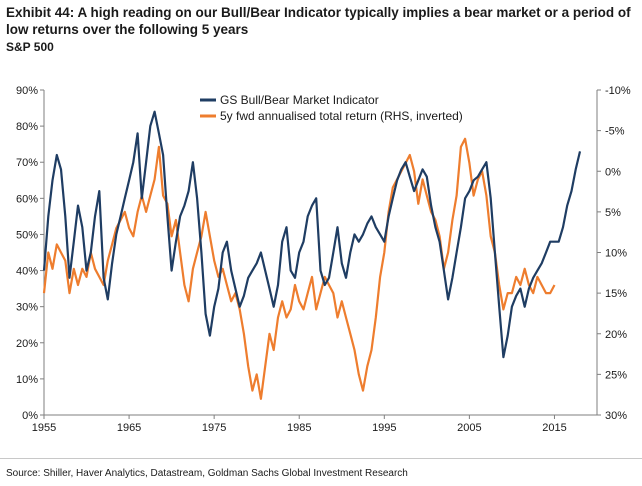 Image resolution: width=642 pixels, height=486 pixels. I want to click on y-left-tick-label: 0%, so click(30, 416).